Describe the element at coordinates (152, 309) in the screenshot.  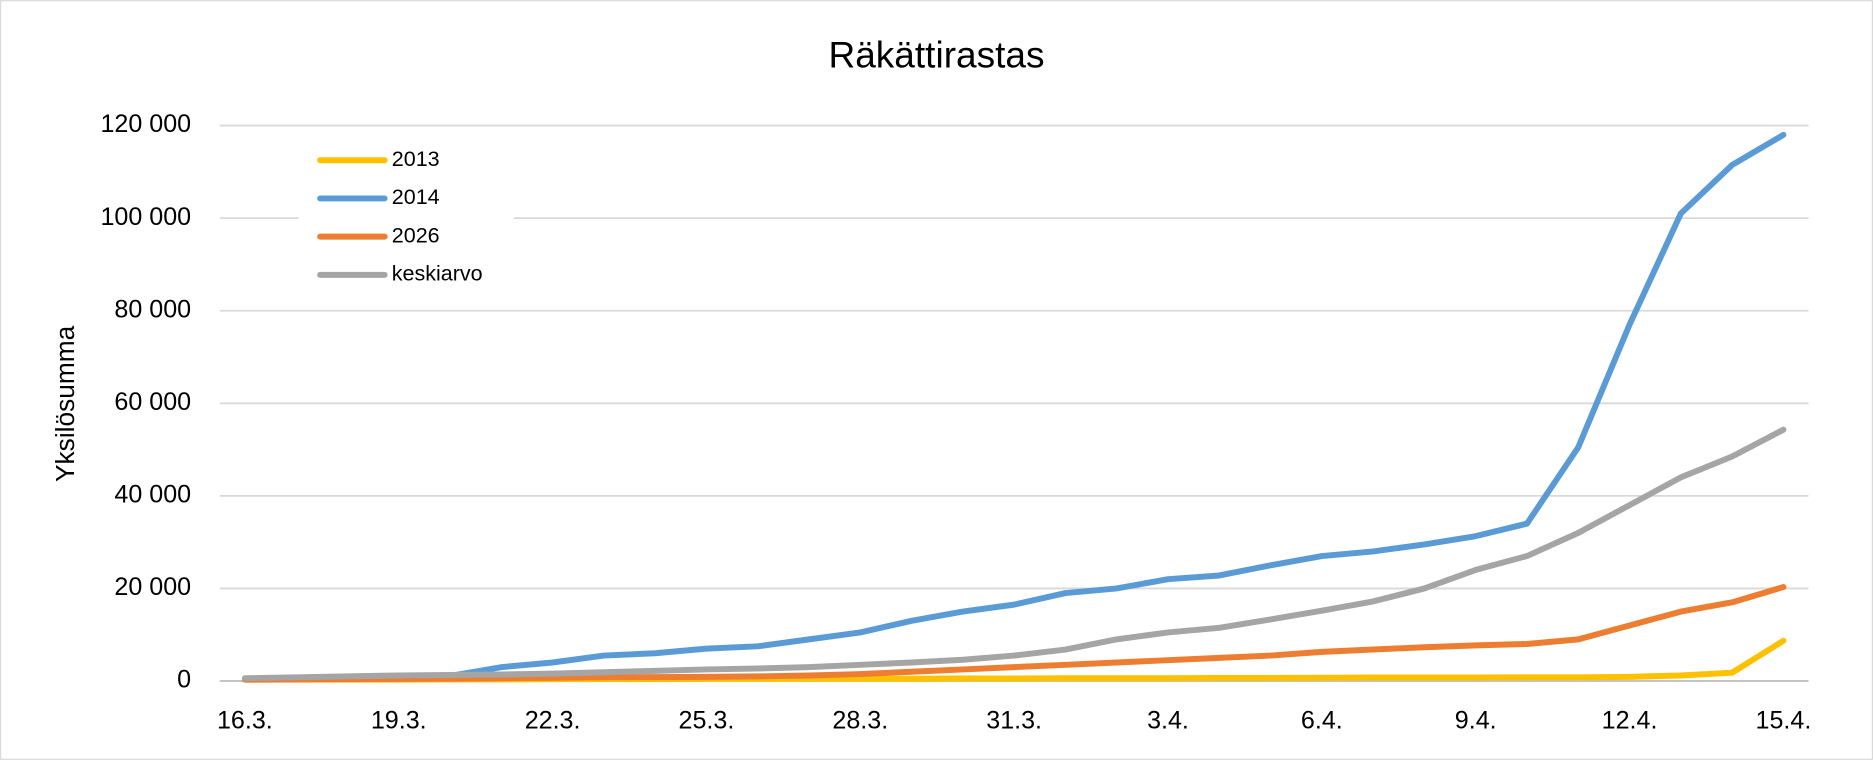
I see `y-tick-label: 80 000` at that location.